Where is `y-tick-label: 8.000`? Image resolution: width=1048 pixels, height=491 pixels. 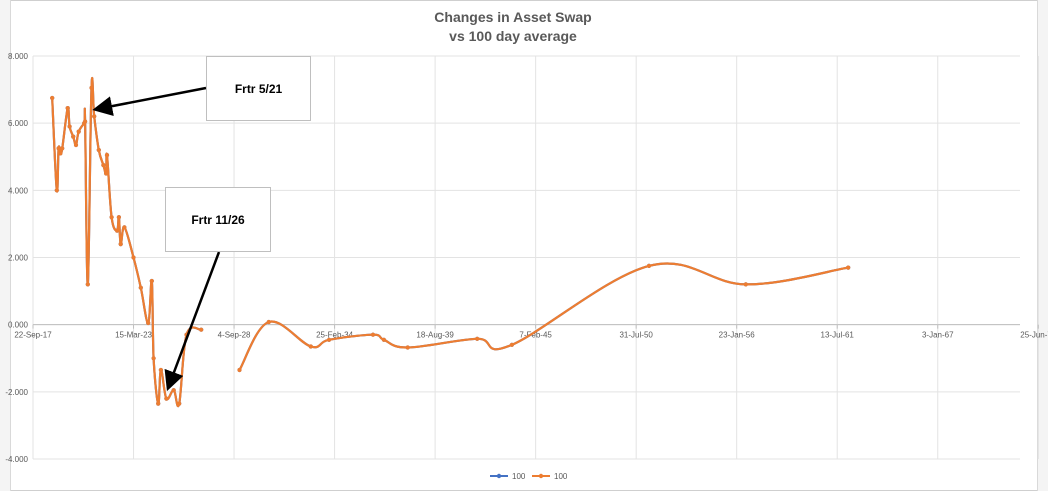 y-tick-label: 8.000 is located at coordinates (18, 56).